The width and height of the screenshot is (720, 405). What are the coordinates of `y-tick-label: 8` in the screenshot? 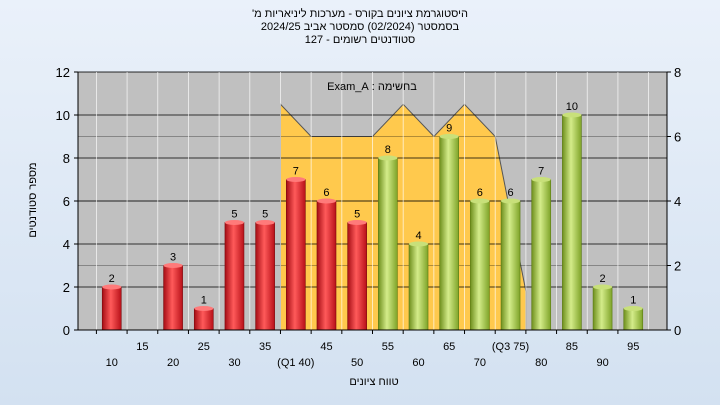 It's located at (66, 158).